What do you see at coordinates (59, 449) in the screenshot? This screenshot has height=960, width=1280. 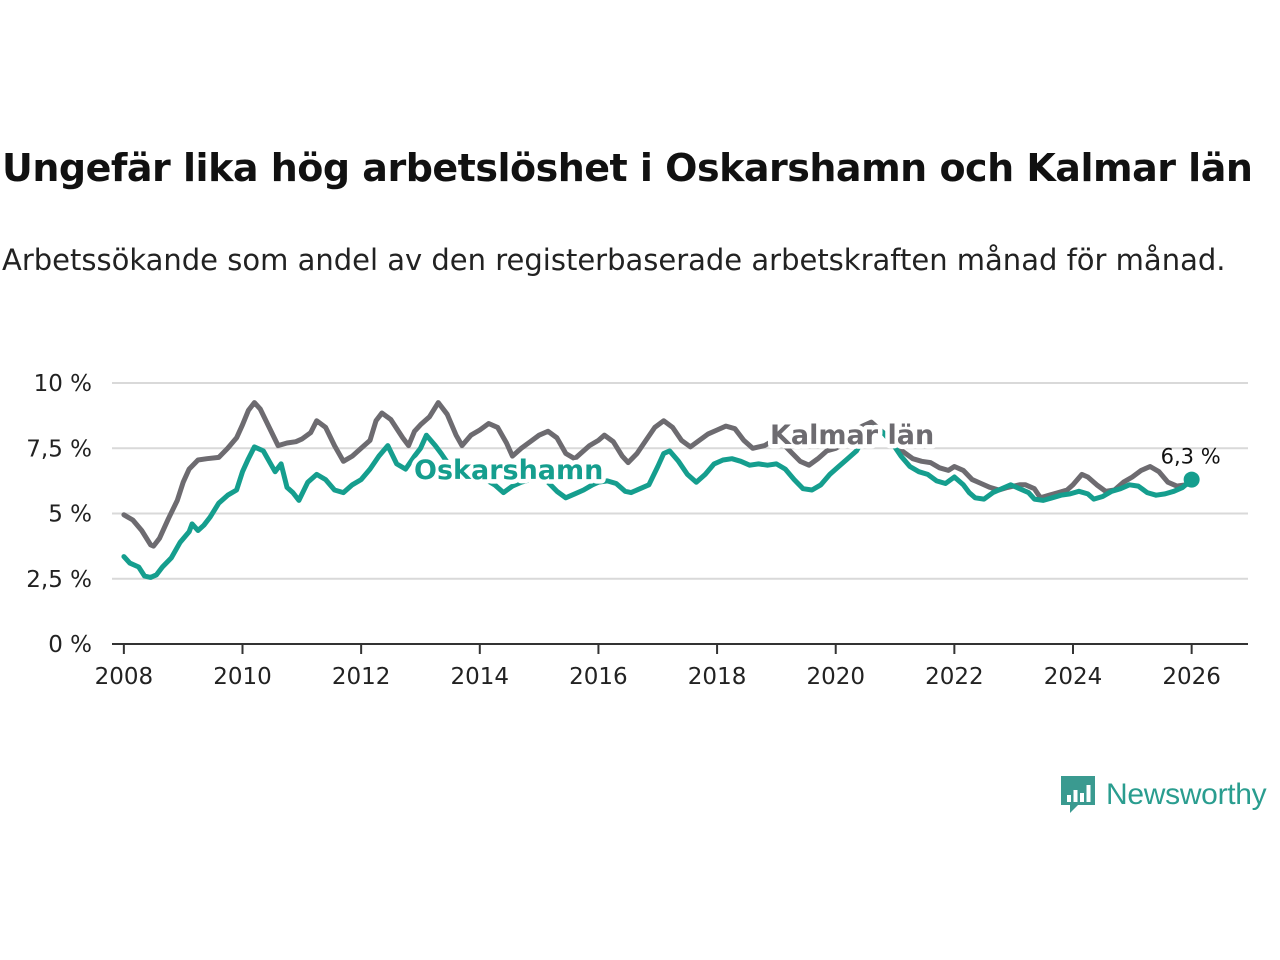 I see `y-tick-label: 7,5 %` at bounding box center [59, 449].